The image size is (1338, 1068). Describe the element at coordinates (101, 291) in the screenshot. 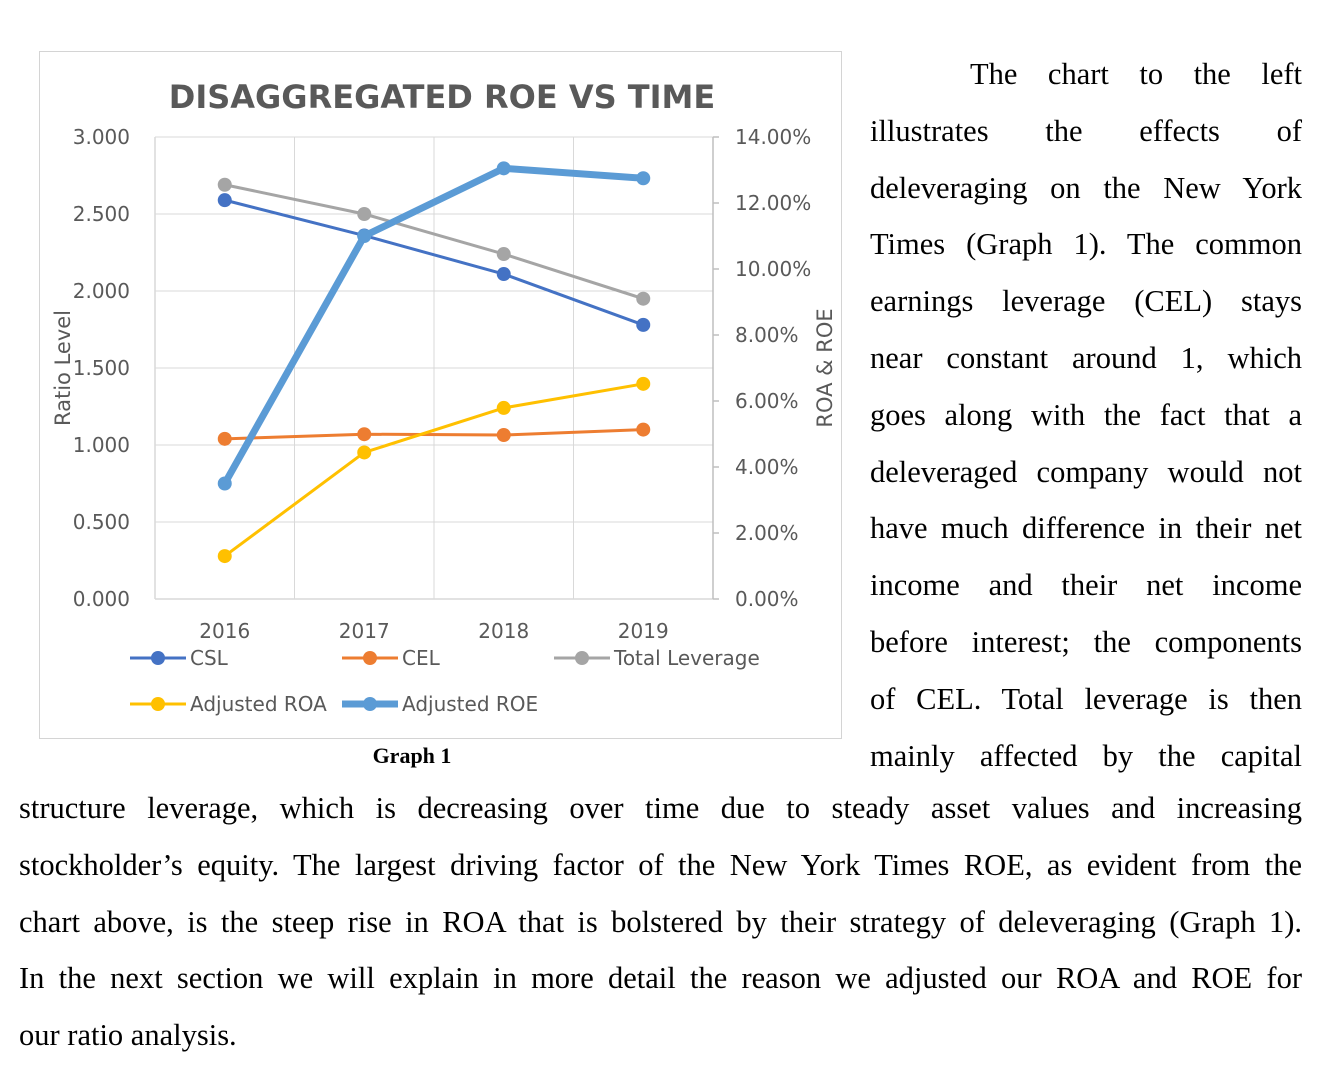

I see `y-tick-label: 2.000` at that location.